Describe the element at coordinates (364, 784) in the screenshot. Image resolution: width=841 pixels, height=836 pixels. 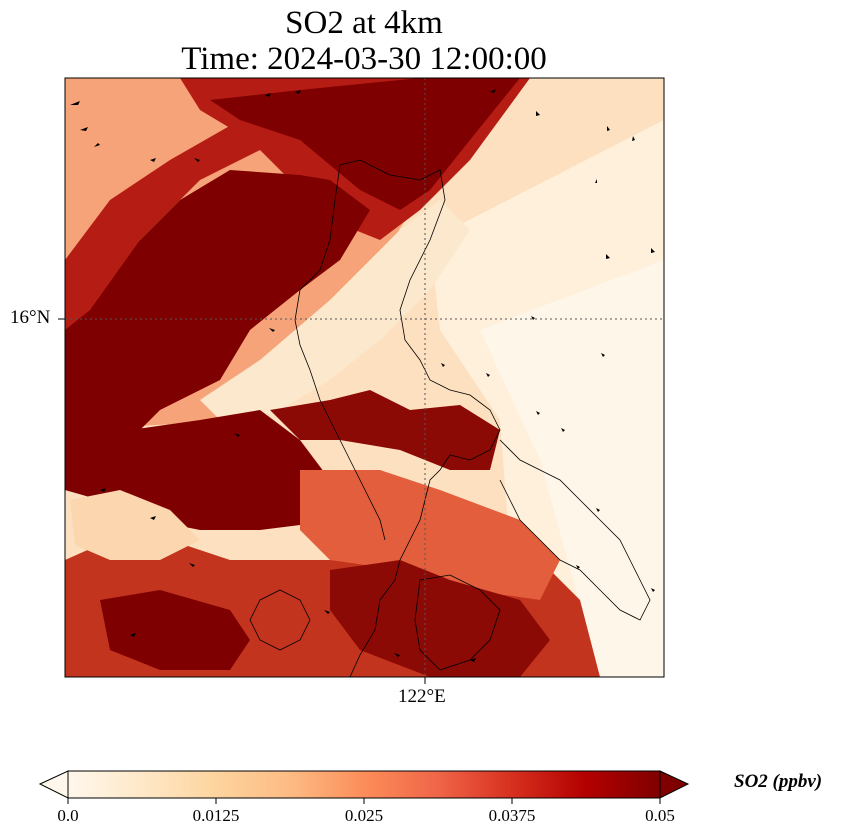
I see `colorbar-gradient` at that location.